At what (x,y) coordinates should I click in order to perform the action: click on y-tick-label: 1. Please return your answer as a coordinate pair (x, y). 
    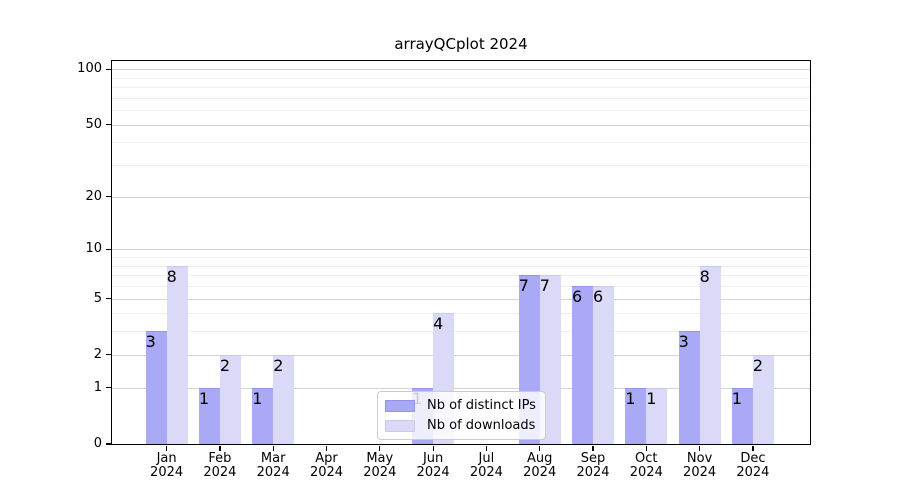
    Looking at the image, I should click on (97, 387).